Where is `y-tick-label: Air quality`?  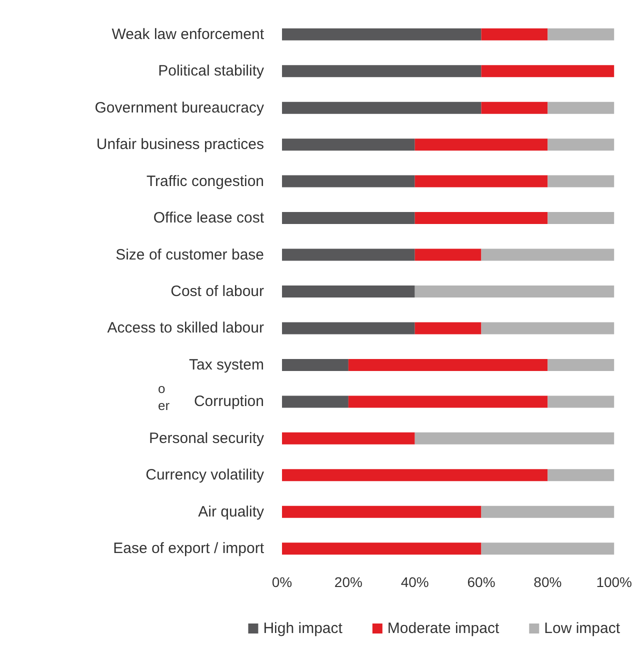 y-tick-label: Air quality is located at coordinates (231, 511).